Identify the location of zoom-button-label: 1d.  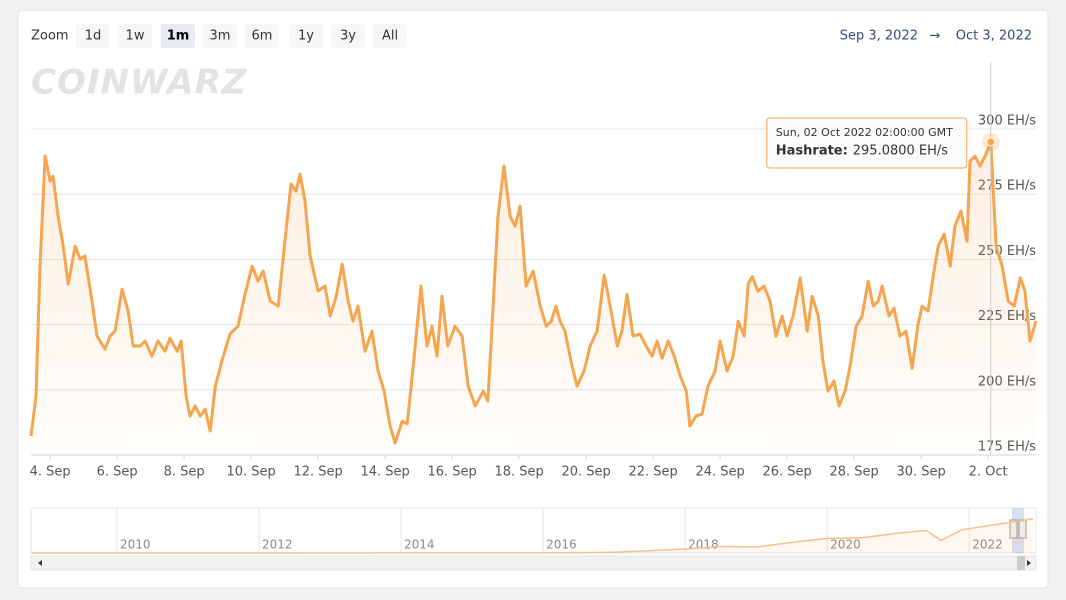
(93, 36).